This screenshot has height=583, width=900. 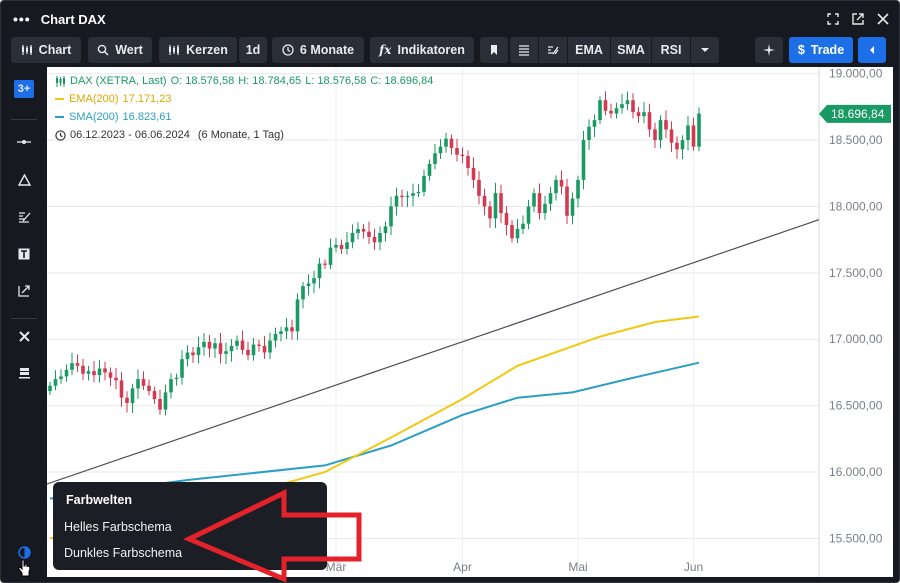 I want to click on ema-swatch, so click(x=59, y=99).